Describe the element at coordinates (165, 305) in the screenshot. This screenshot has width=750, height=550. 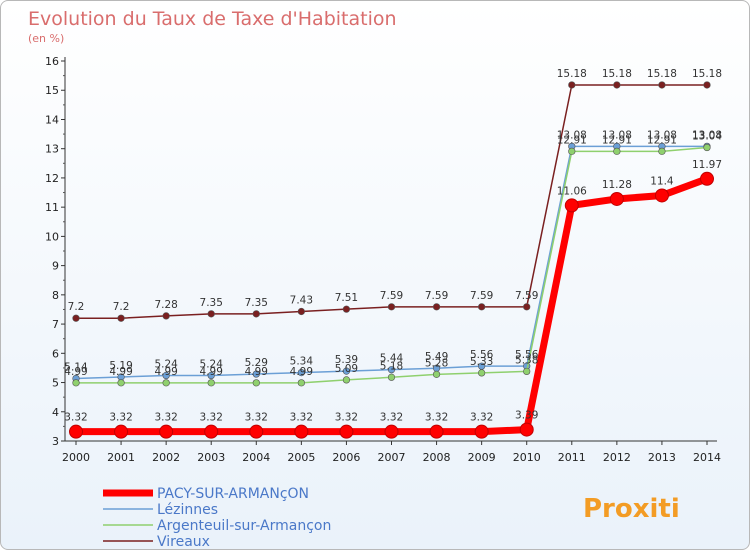
I see `data-label: 7.28` at that location.